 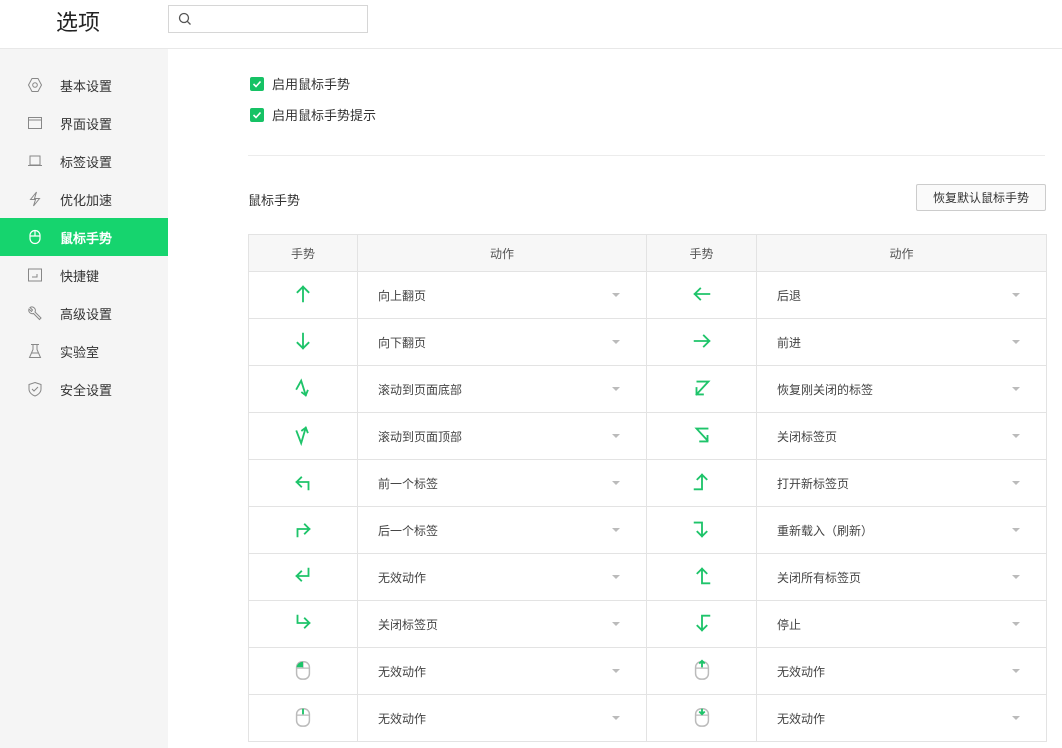 I want to click on enable-gesture-hint-checkbox: 启用鼠标手势提示, so click(x=313, y=114).